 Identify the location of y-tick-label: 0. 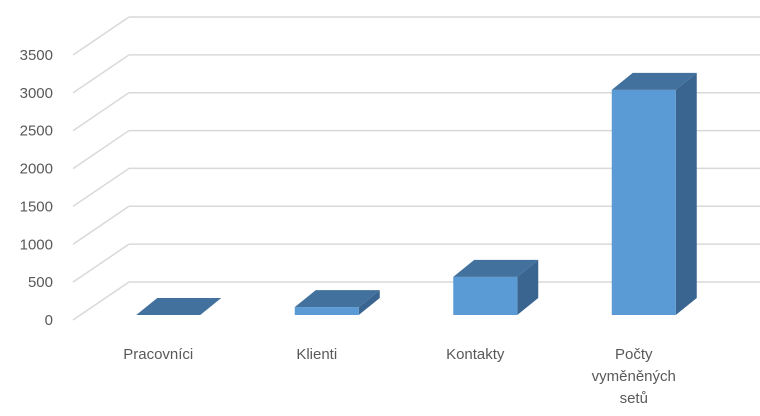
(49, 320).